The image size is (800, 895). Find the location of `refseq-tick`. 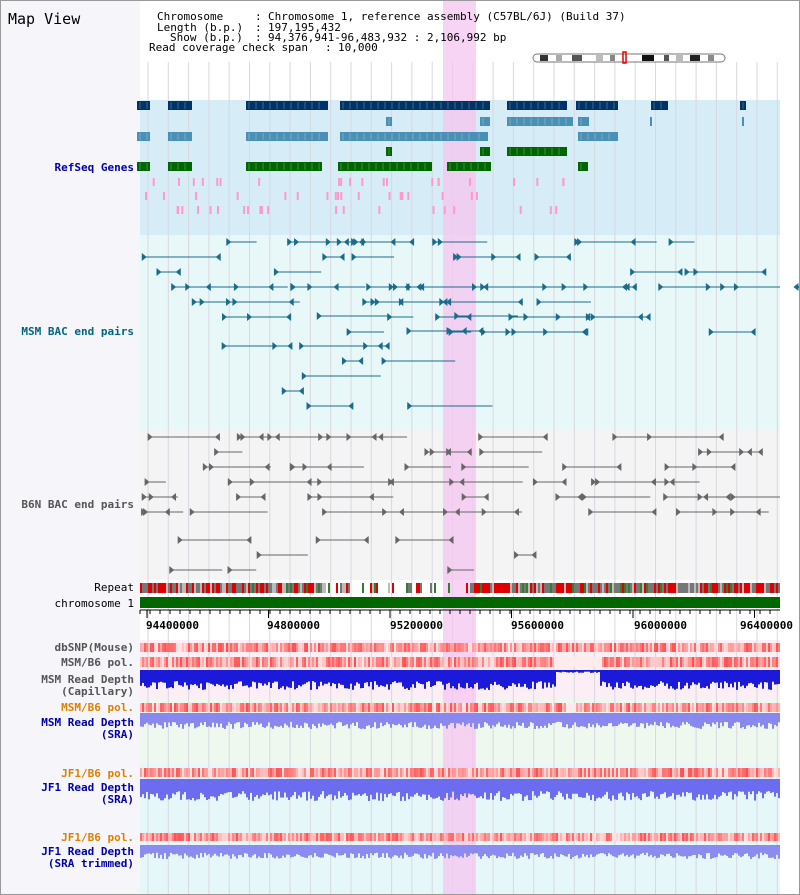

refseq-tick is located at coordinates (260, 210).